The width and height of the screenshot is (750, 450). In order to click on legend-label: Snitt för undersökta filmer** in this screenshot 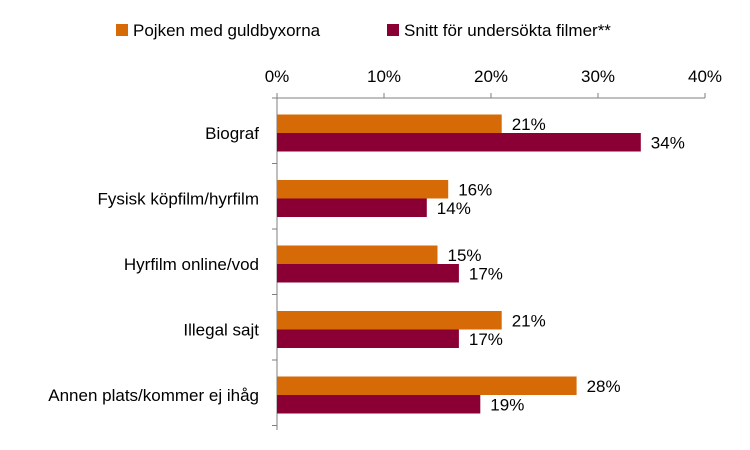, I will do `click(507, 30)`.